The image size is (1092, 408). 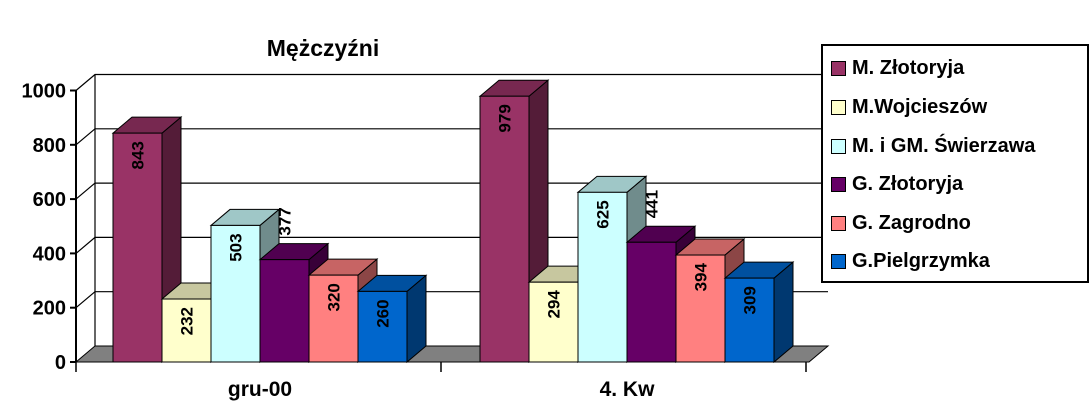 I want to click on legend-label: G. Złotoryja, so click(x=908, y=183).